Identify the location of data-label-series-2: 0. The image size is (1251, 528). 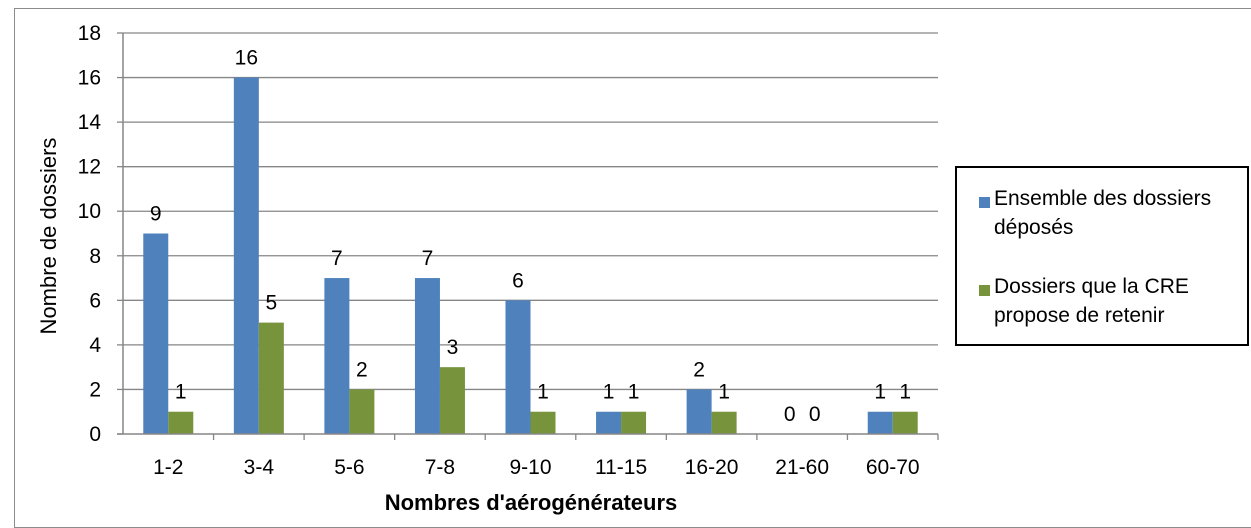
(815, 414).